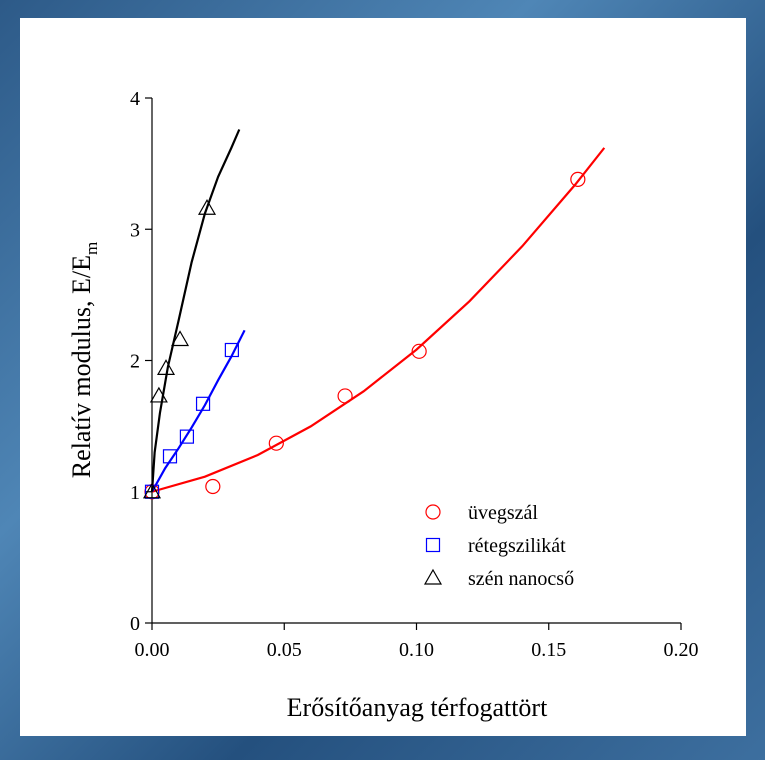 Image resolution: width=765 pixels, height=760 pixels. I want to click on x-tick-label: 0.20, so click(681, 650).